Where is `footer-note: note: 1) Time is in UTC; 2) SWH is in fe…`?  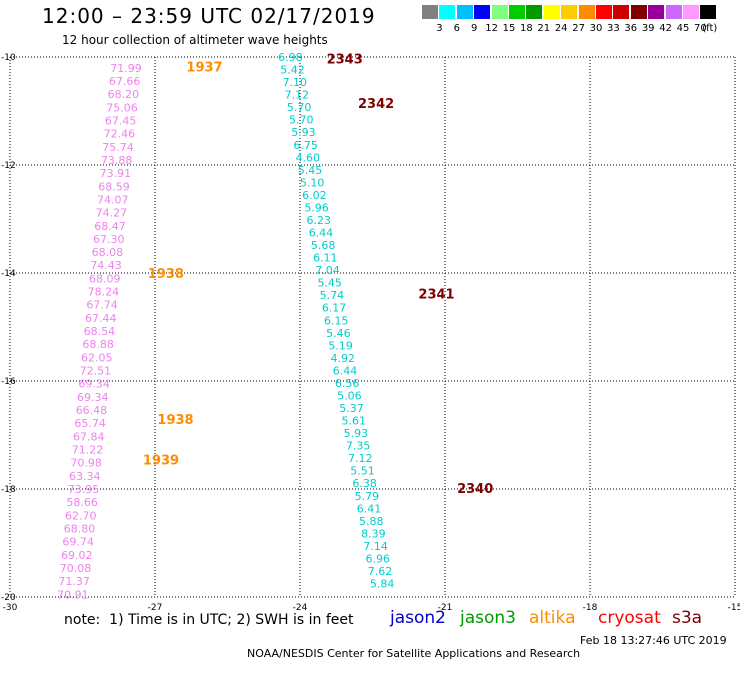
footer-note: note: 1) Time is in UTC; 2) SWH is in fe… is located at coordinates (209, 620).